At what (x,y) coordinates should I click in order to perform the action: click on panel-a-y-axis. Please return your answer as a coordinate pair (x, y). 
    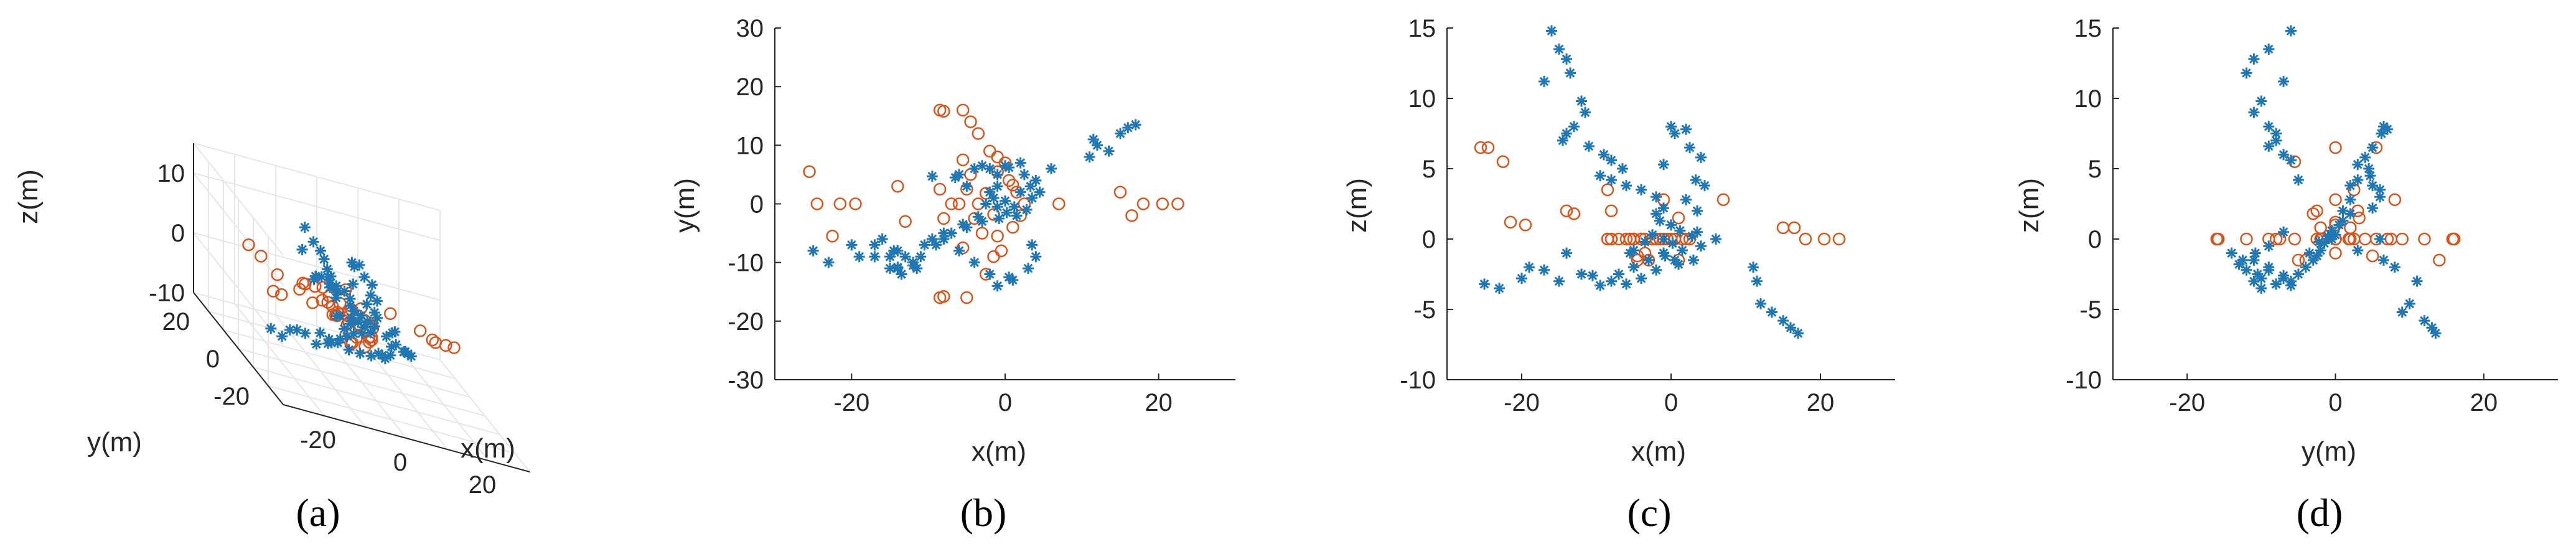
    Looking at the image, I should click on (238, 349).